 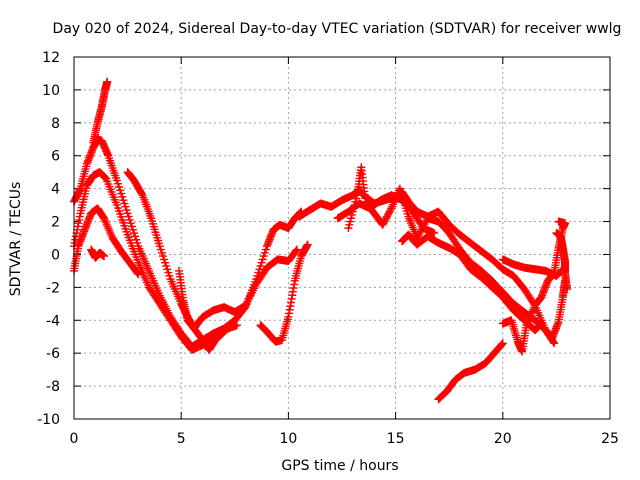 I want to click on x-tick-label: 20, so click(x=503, y=439).